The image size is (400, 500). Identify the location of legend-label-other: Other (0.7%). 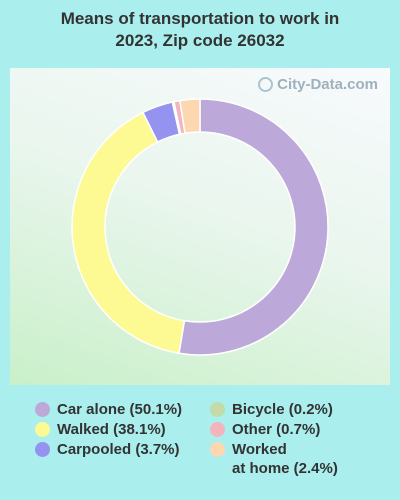
(276, 429).